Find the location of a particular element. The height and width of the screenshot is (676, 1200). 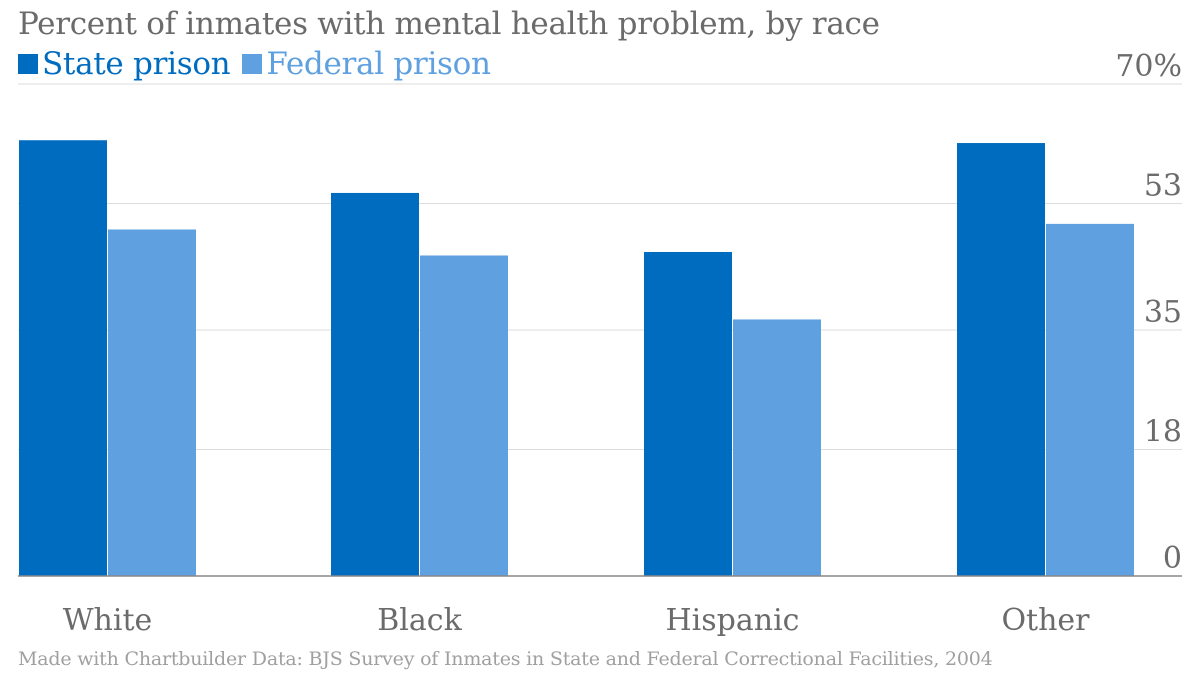

y-tick-label: 35 is located at coordinates (1163, 312).